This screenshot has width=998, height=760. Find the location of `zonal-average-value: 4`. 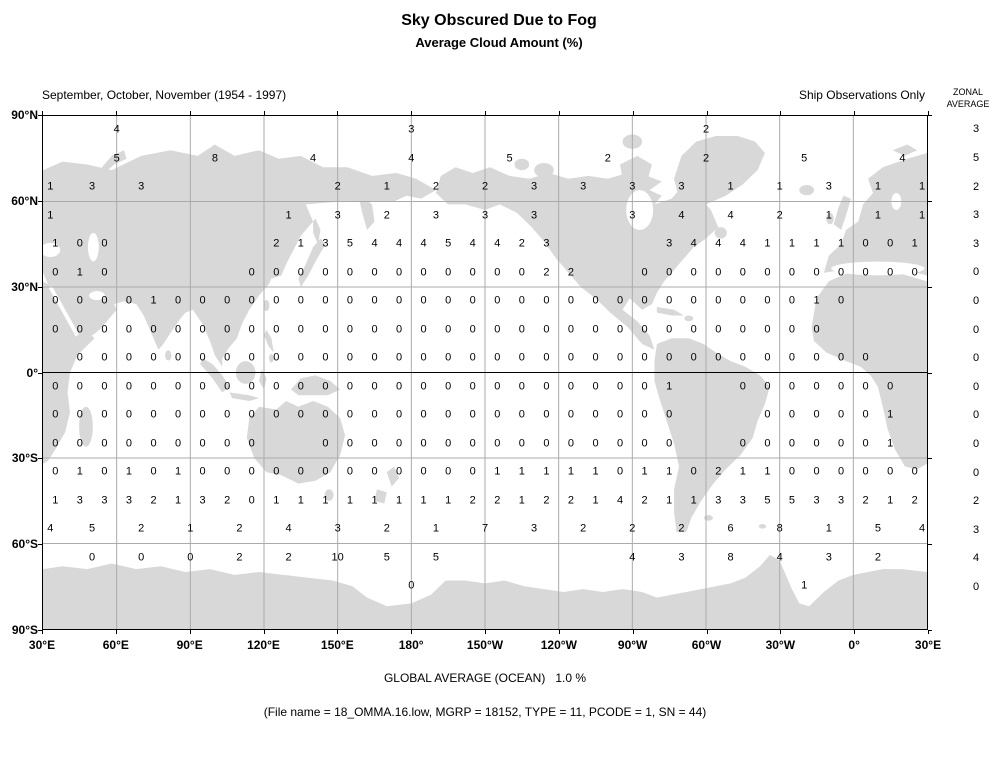

zonal-average-value: 4 is located at coordinates (976, 558).